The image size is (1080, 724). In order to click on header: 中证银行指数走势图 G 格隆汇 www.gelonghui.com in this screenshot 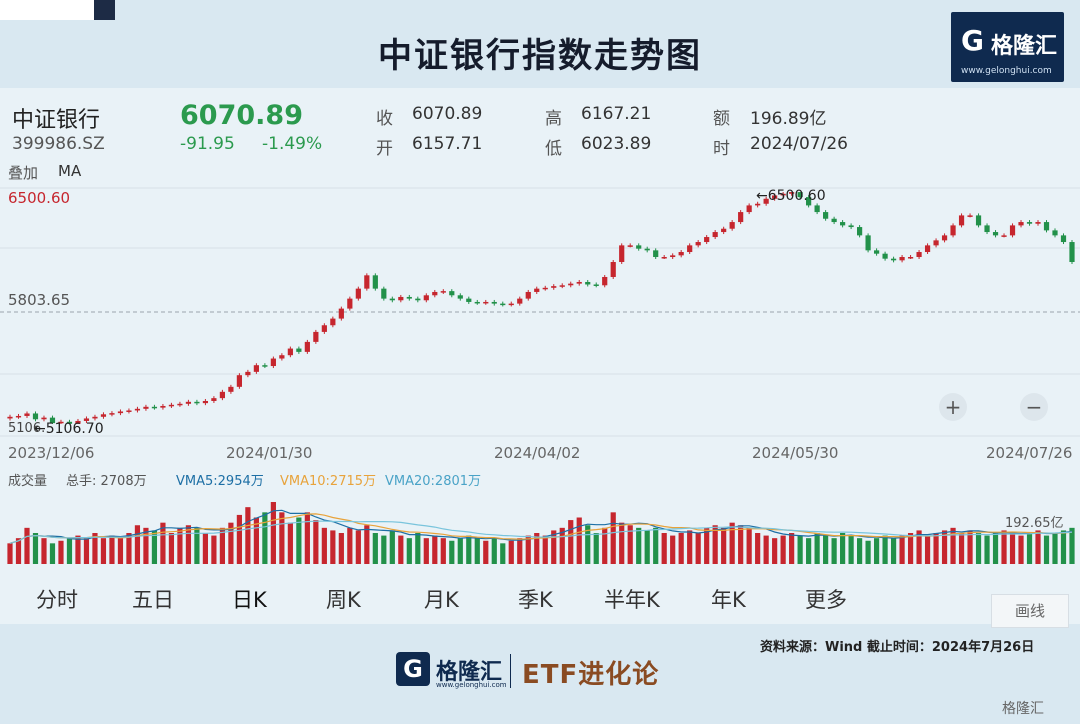, I will do `click(540, 44)`.